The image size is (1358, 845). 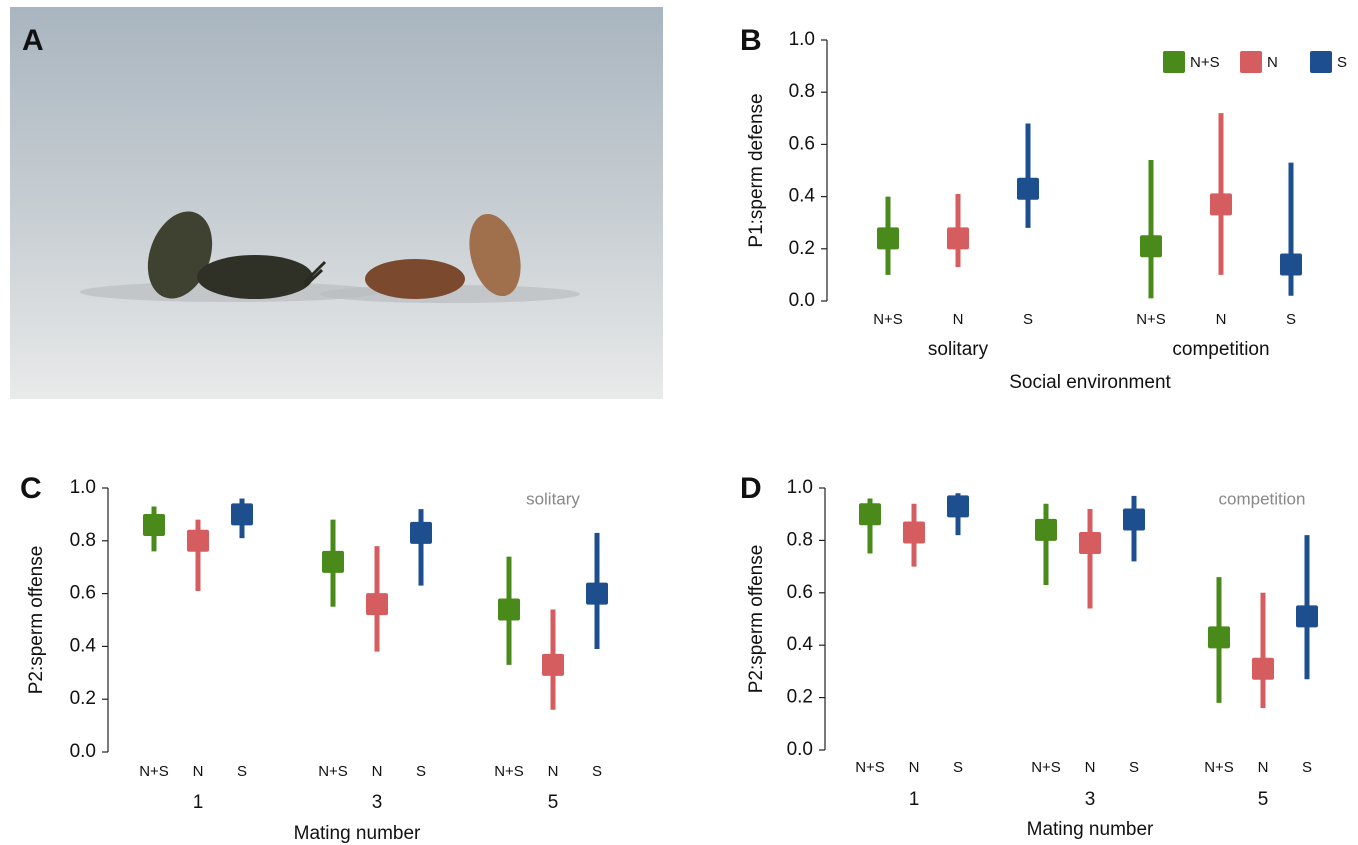 I want to click on panel-label: D, so click(x=751, y=488).